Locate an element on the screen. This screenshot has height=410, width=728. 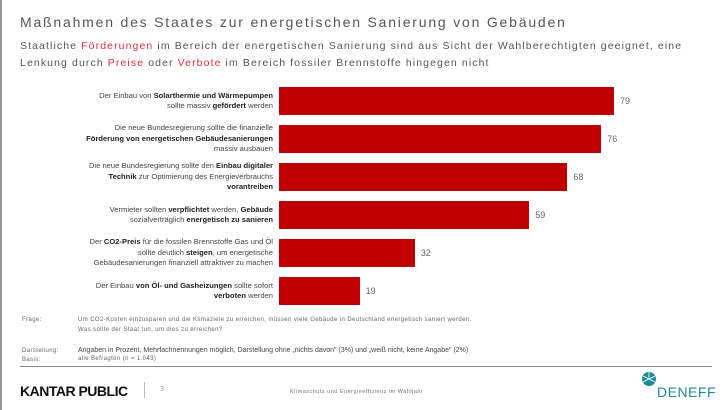
bar-value-label: 59 is located at coordinates (540, 215).